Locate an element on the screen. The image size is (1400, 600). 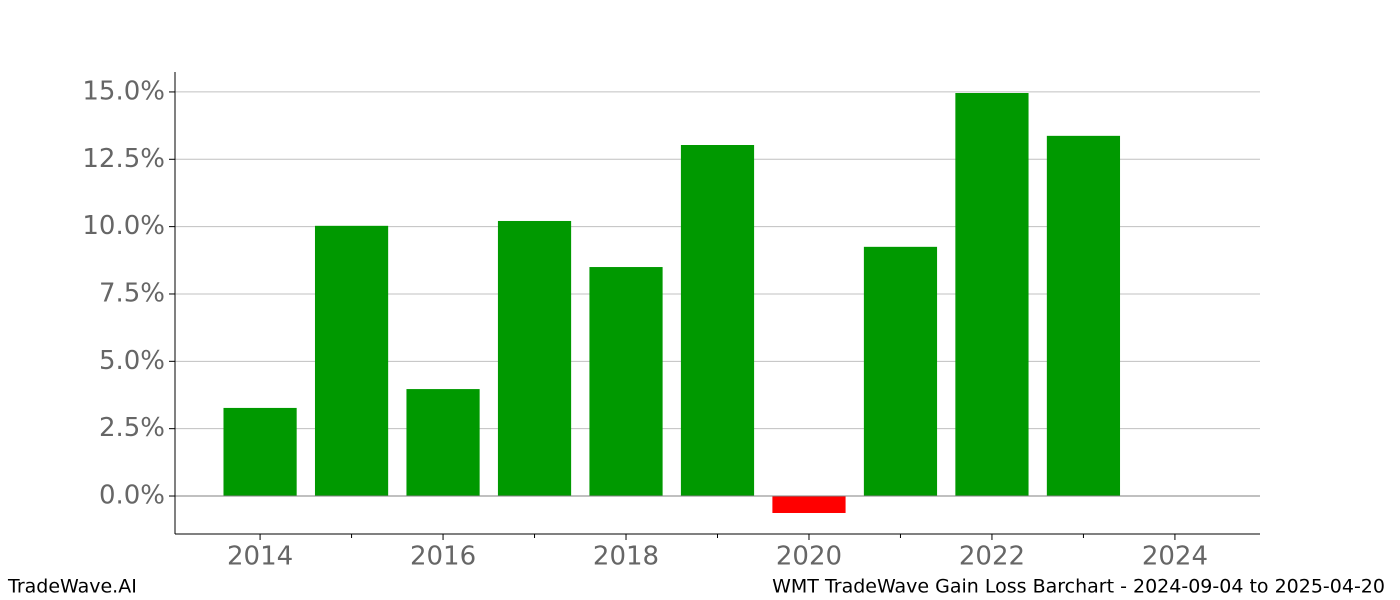
x-tick-label: 2022 is located at coordinates (992, 557).